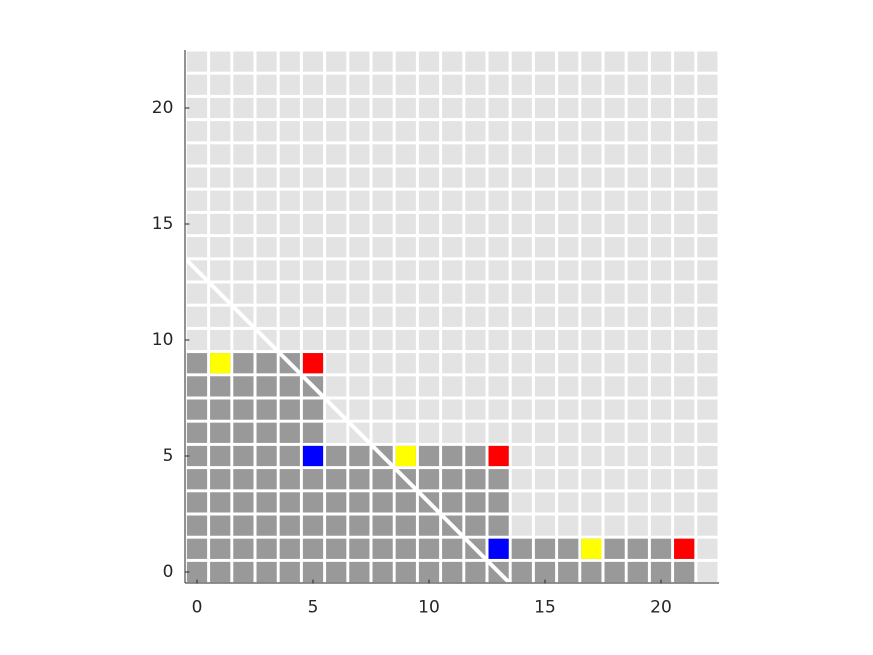 The height and width of the screenshot is (655, 873). Describe the element at coordinates (684, 548) in the screenshot. I see `marker-cell` at that location.